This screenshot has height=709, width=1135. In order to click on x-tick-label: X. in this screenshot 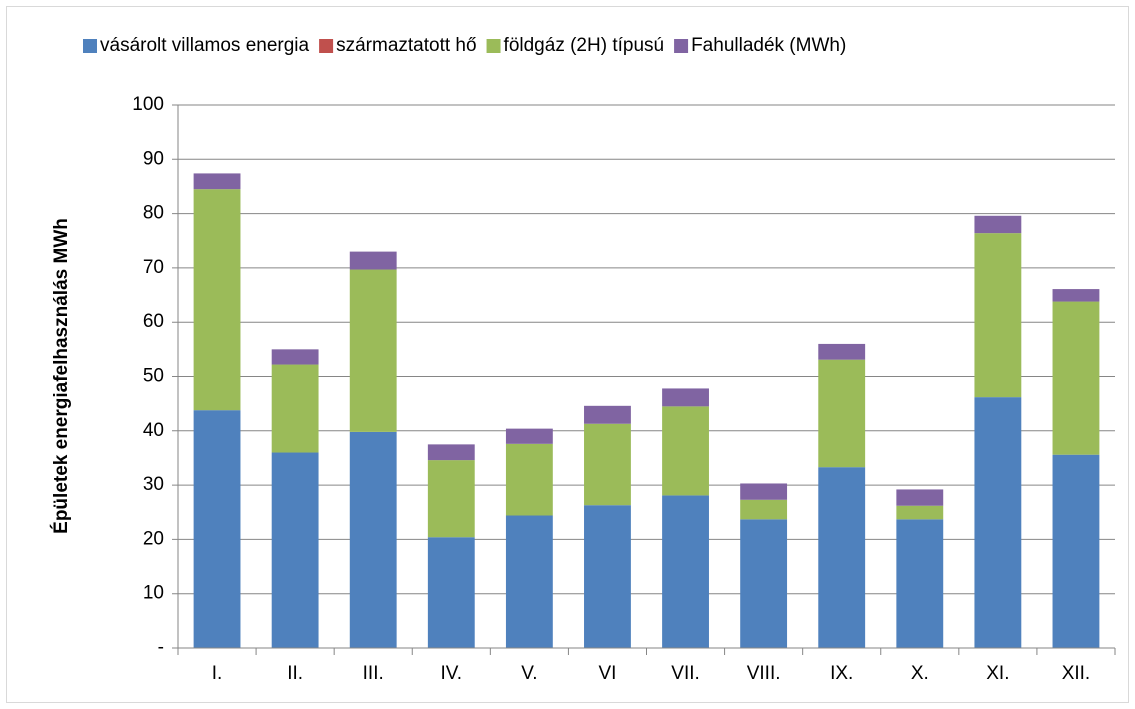, I will do `click(920, 673)`.